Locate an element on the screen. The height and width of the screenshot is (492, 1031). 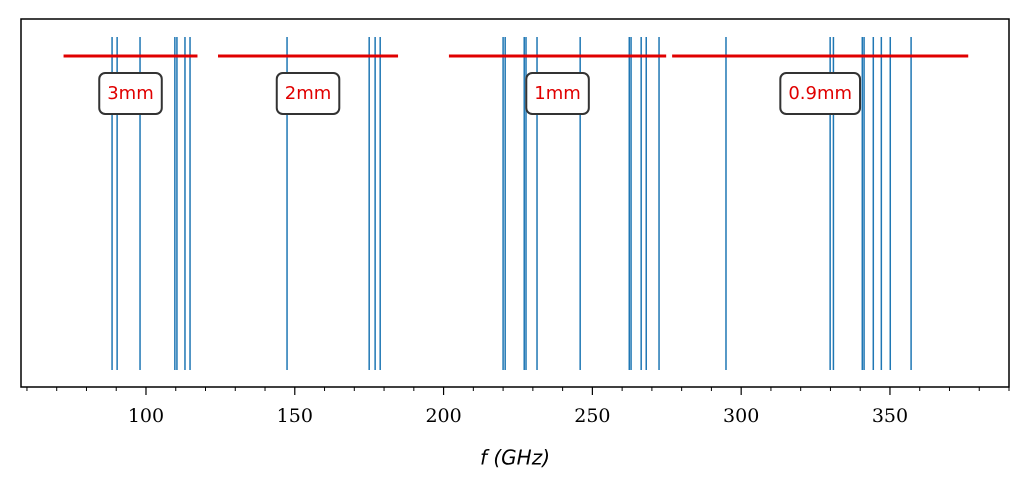
x-tick-label: 350 is located at coordinates (890, 416).